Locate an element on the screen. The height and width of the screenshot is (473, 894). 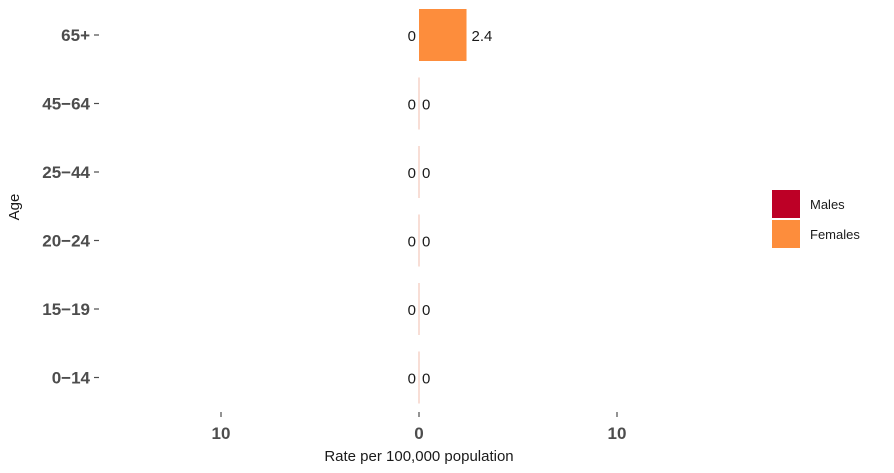
legend-swatch-females is located at coordinates (786, 234).